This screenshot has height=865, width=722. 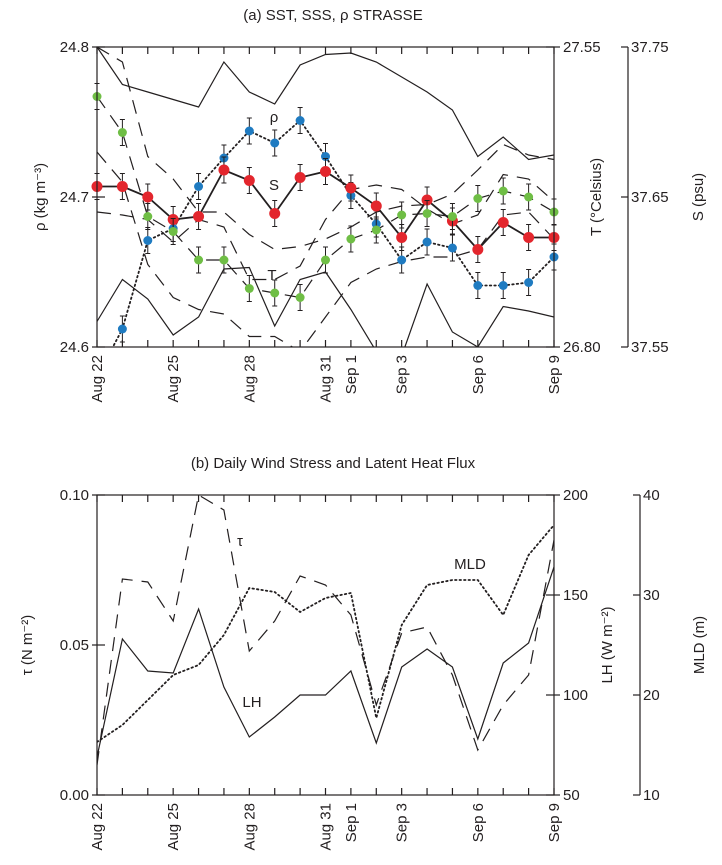 What do you see at coordinates (351, 374) in the screenshot?
I see `panel-a-x-tick-label: Sep 1` at bounding box center [351, 374].